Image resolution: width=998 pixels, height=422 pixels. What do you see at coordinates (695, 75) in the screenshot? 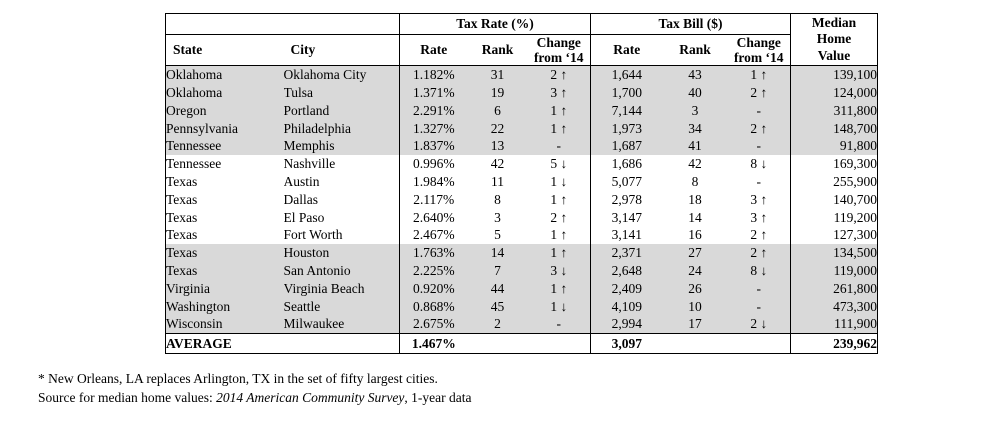
I see `tax-bill-rank-cell: 43` at bounding box center [695, 75].